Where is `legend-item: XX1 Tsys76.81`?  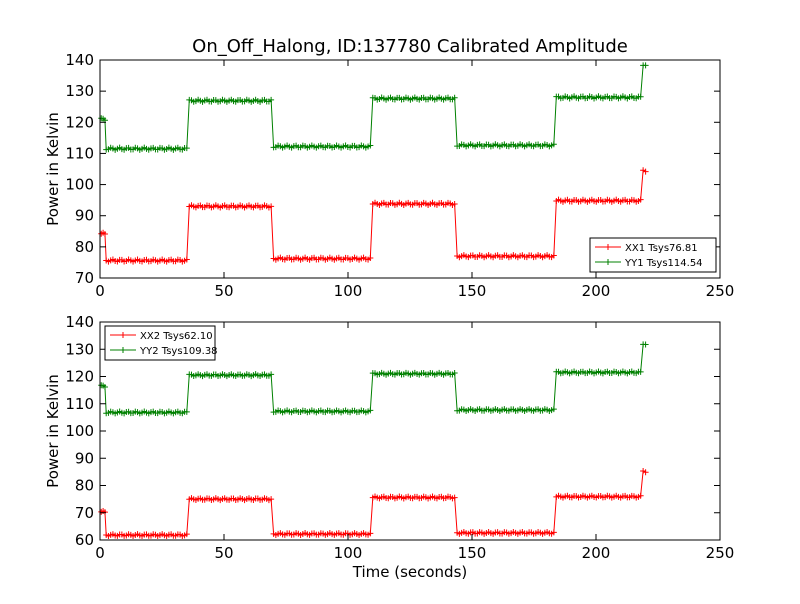
legend-item: XX1 Tsys76.81 is located at coordinates (646, 248).